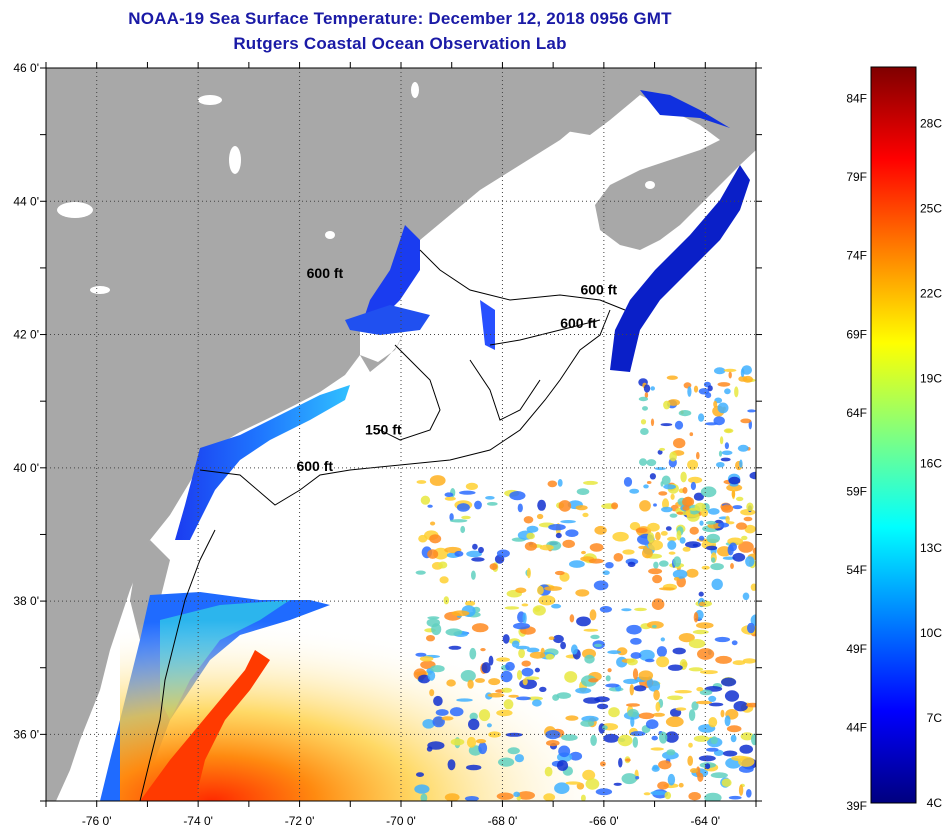  Describe the element at coordinates (300, 821) in the screenshot. I see `lon-tick-label: -72 0'` at that location.